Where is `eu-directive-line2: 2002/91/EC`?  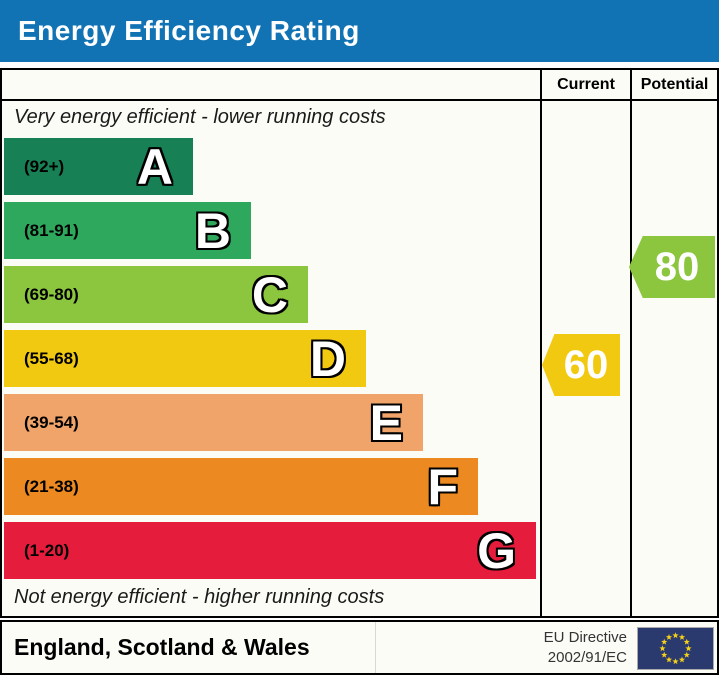
eu-directive-line2: 2002/91/EC is located at coordinates (587, 657).